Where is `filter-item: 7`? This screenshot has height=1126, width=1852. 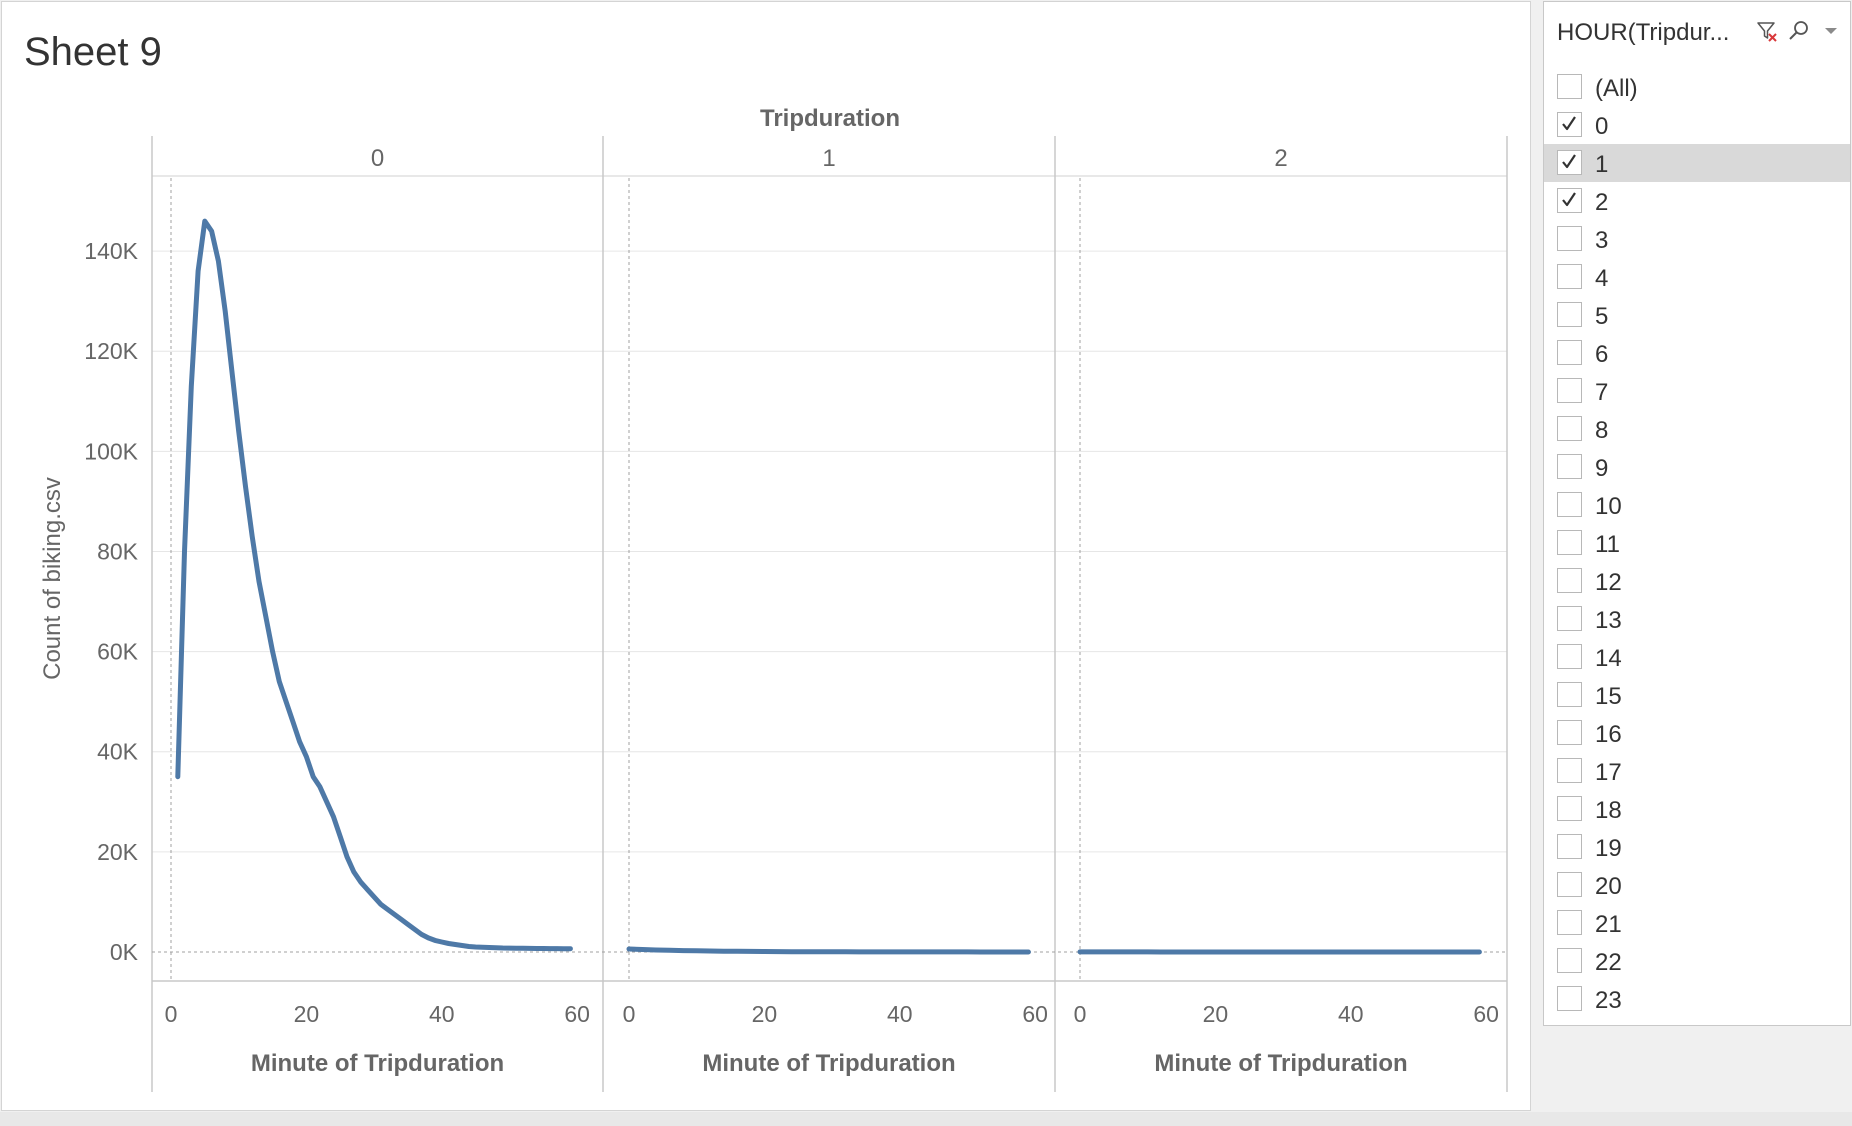 filter-item: 7 is located at coordinates (1697, 391).